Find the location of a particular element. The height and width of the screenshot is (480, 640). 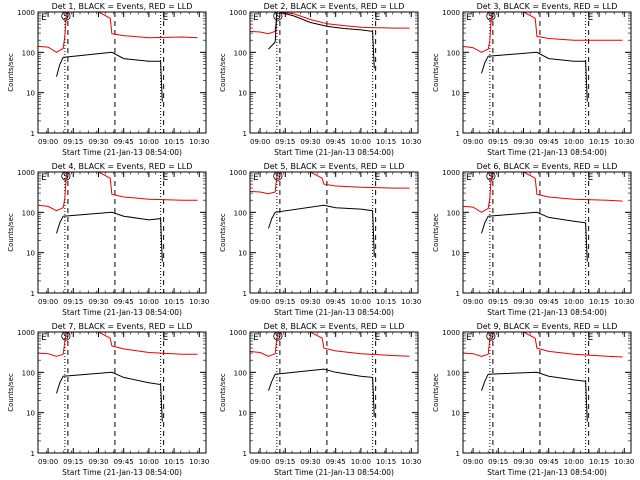

chart-title: Det 3, BLACK = Events, RED = LLD is located at coordinates (547, 6).